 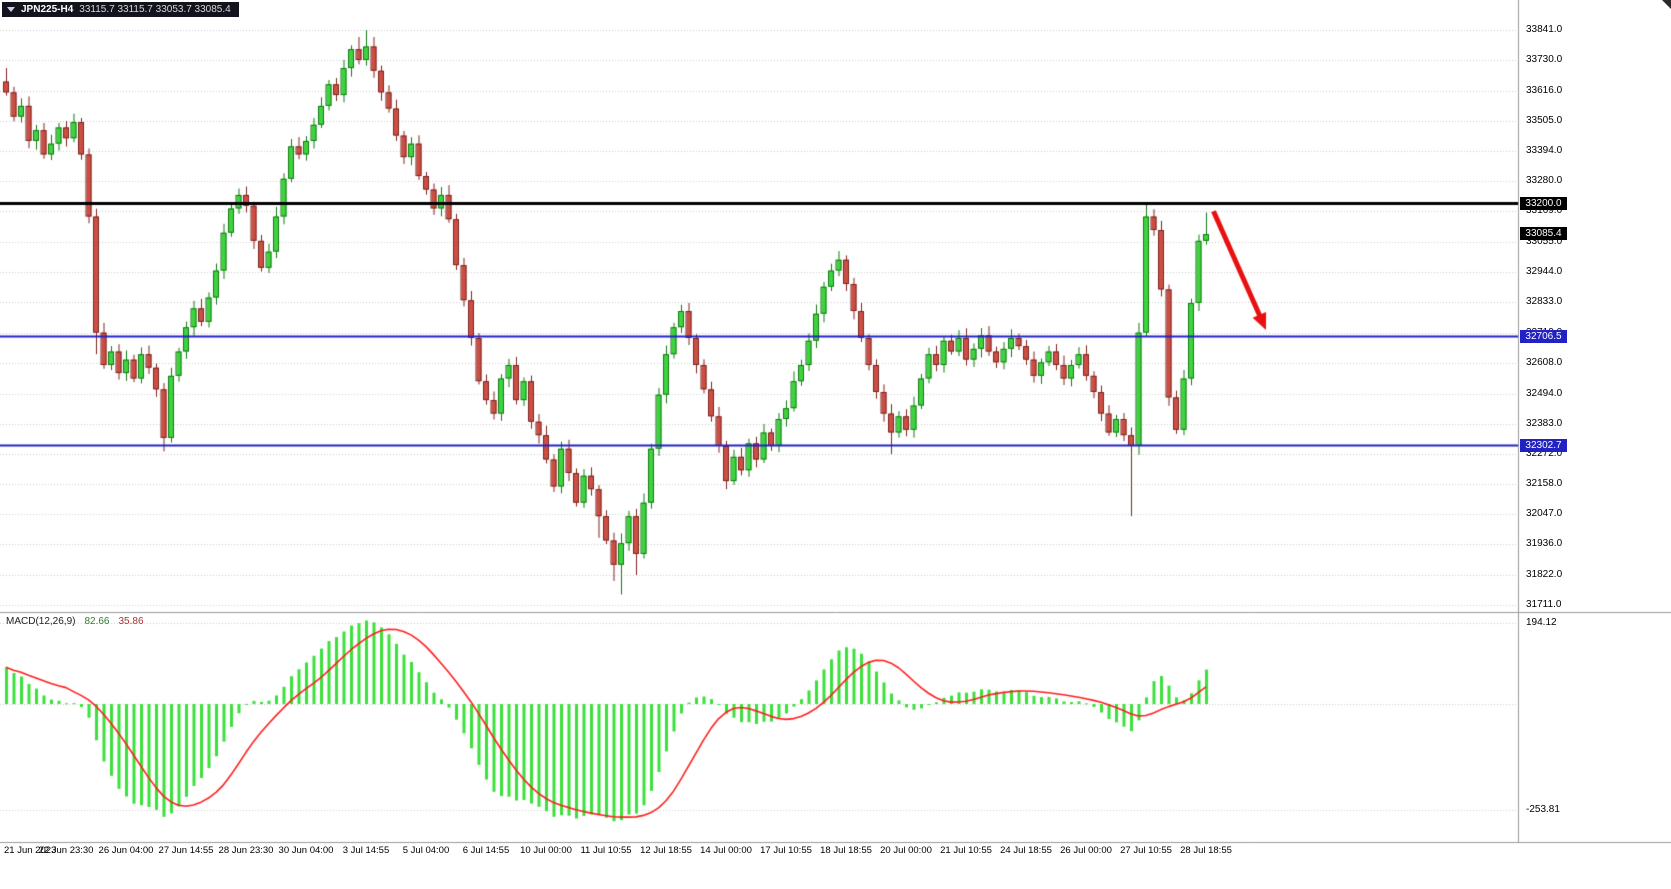 What do you see at coordinates (1543, 445) in the screenshot?
I see `price-line-label: 32302.7` at bounding box center [1543, 445].